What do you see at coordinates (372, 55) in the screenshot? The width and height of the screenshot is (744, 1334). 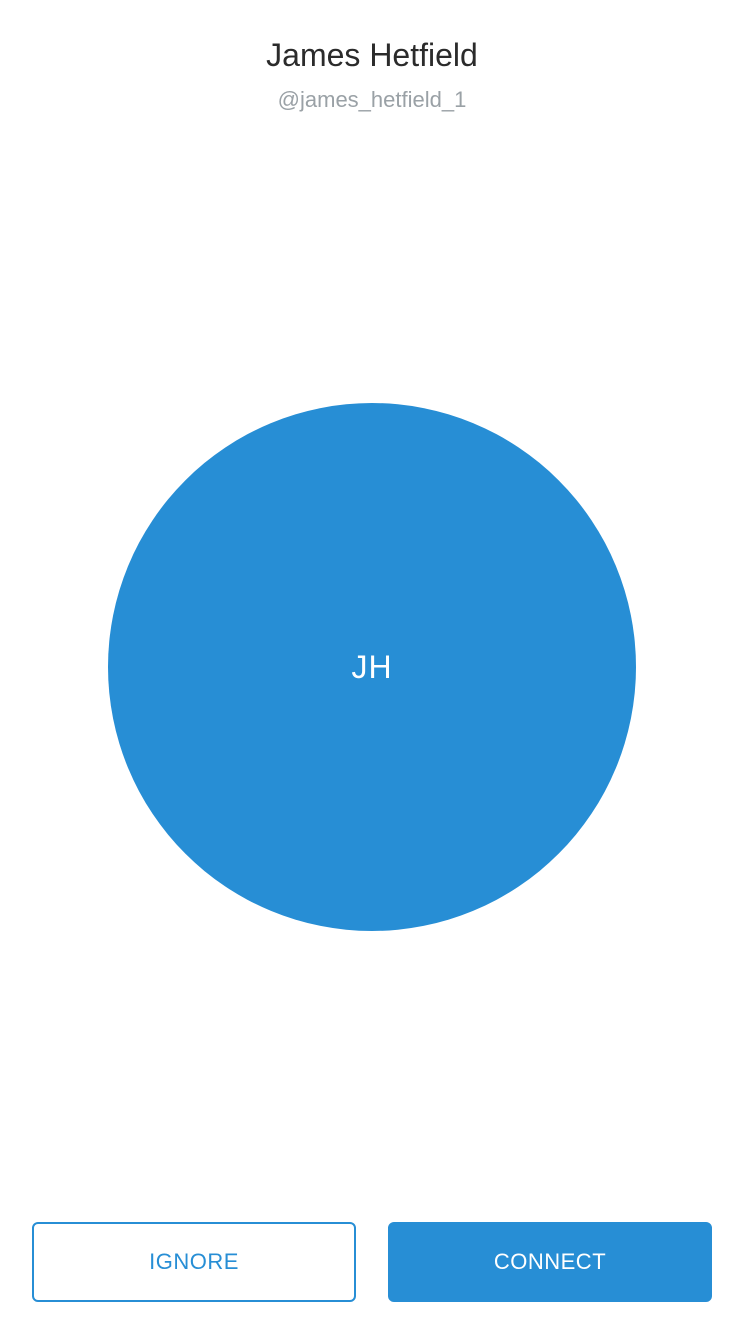 I see `profile-name: James Hetfield` at bounding box center [372, 55].